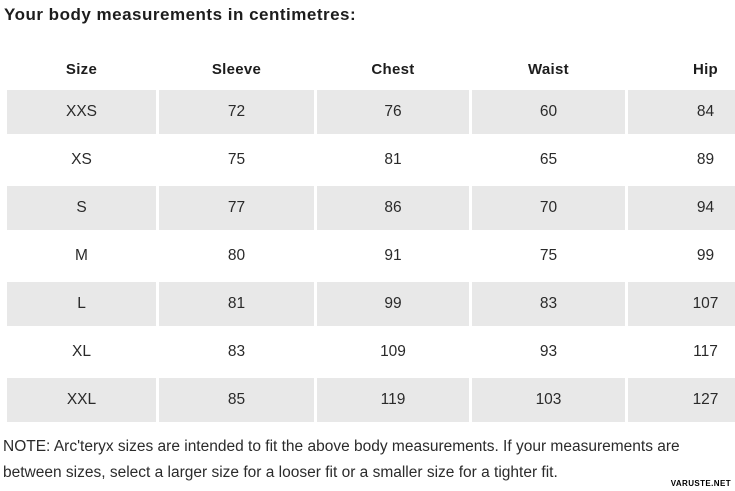  I want to click on size-cell: L, so click(81, 304).